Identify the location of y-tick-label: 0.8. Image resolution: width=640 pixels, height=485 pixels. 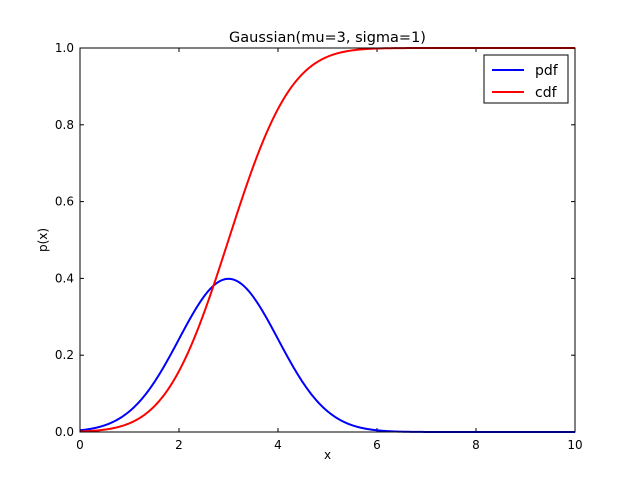
(64, 125).